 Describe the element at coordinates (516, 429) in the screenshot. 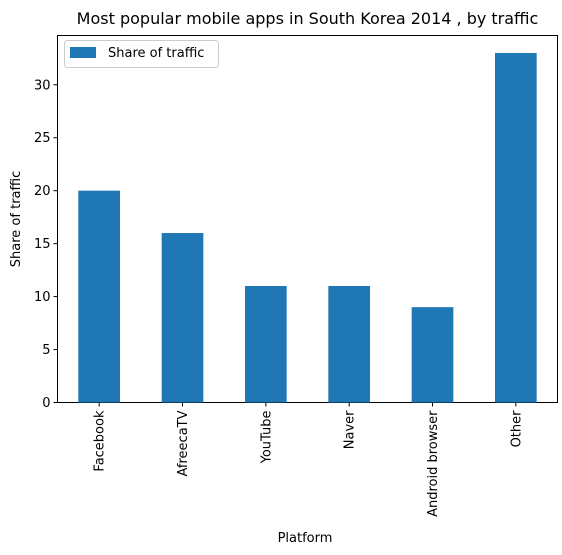

I see `x-tick-label: Other` at that location.